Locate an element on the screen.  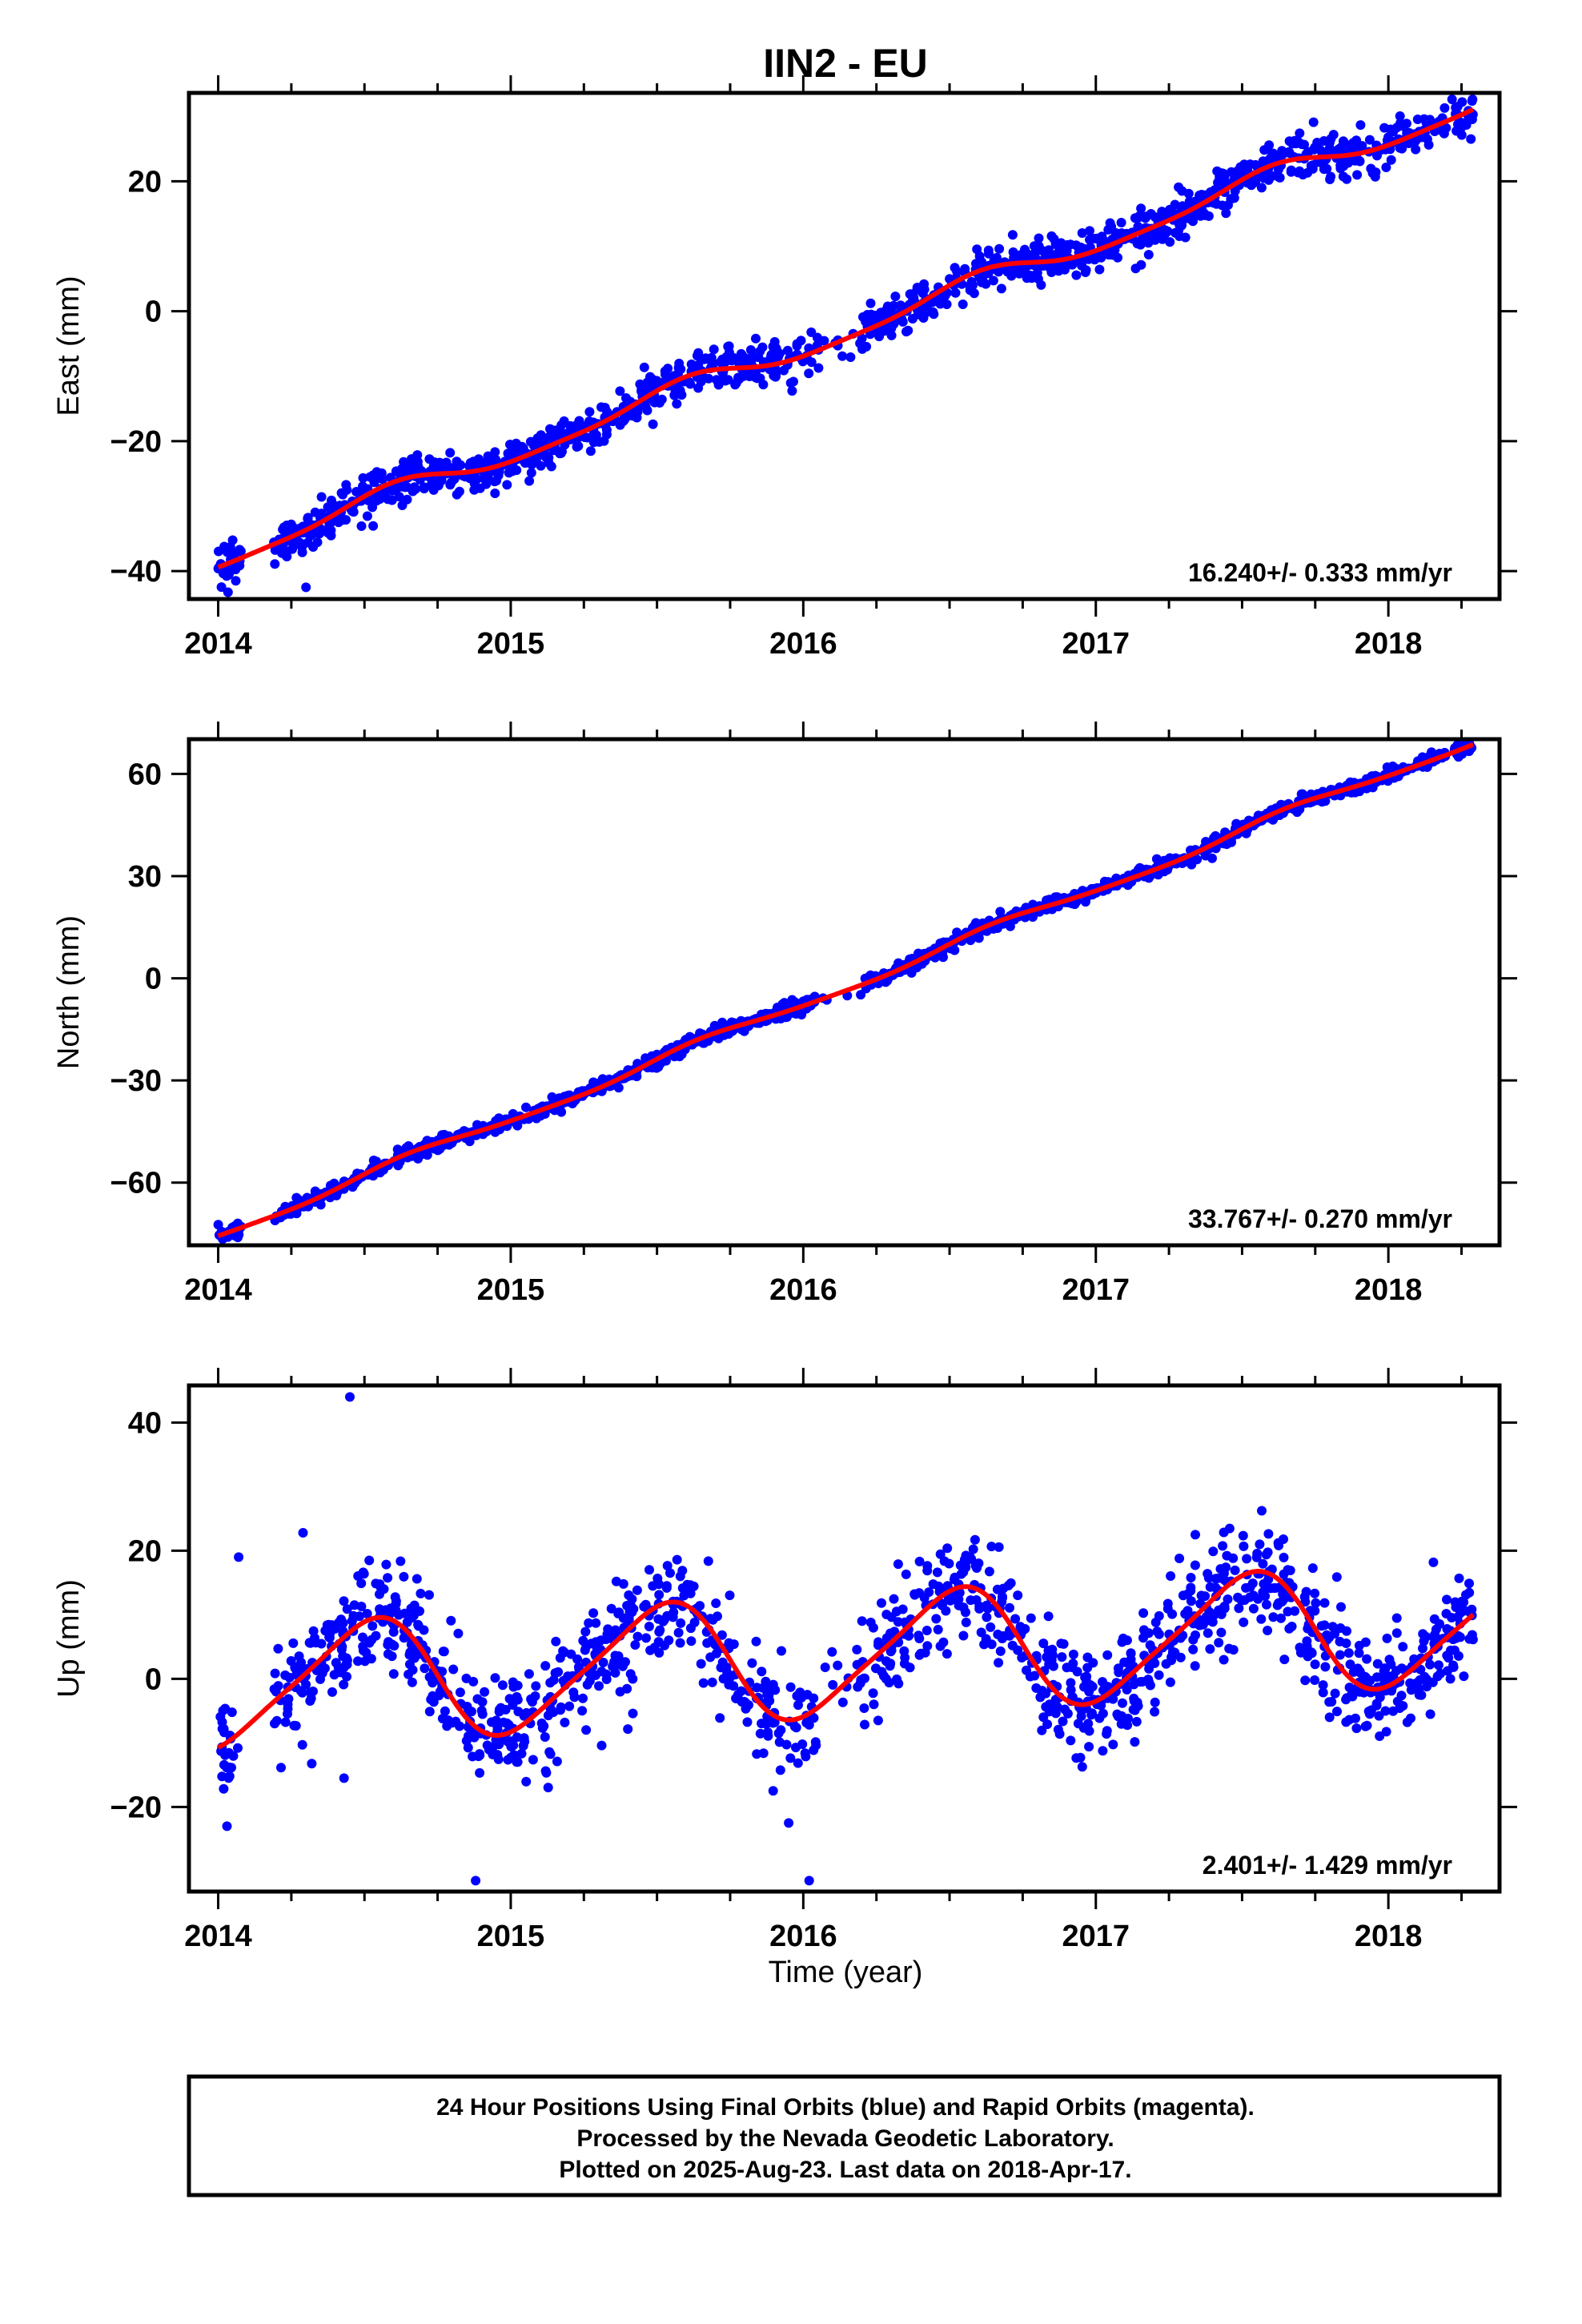
velocity-rate-label: 33.767+/- 0.270 mm/yr is located at coordinates (1320, 1218).